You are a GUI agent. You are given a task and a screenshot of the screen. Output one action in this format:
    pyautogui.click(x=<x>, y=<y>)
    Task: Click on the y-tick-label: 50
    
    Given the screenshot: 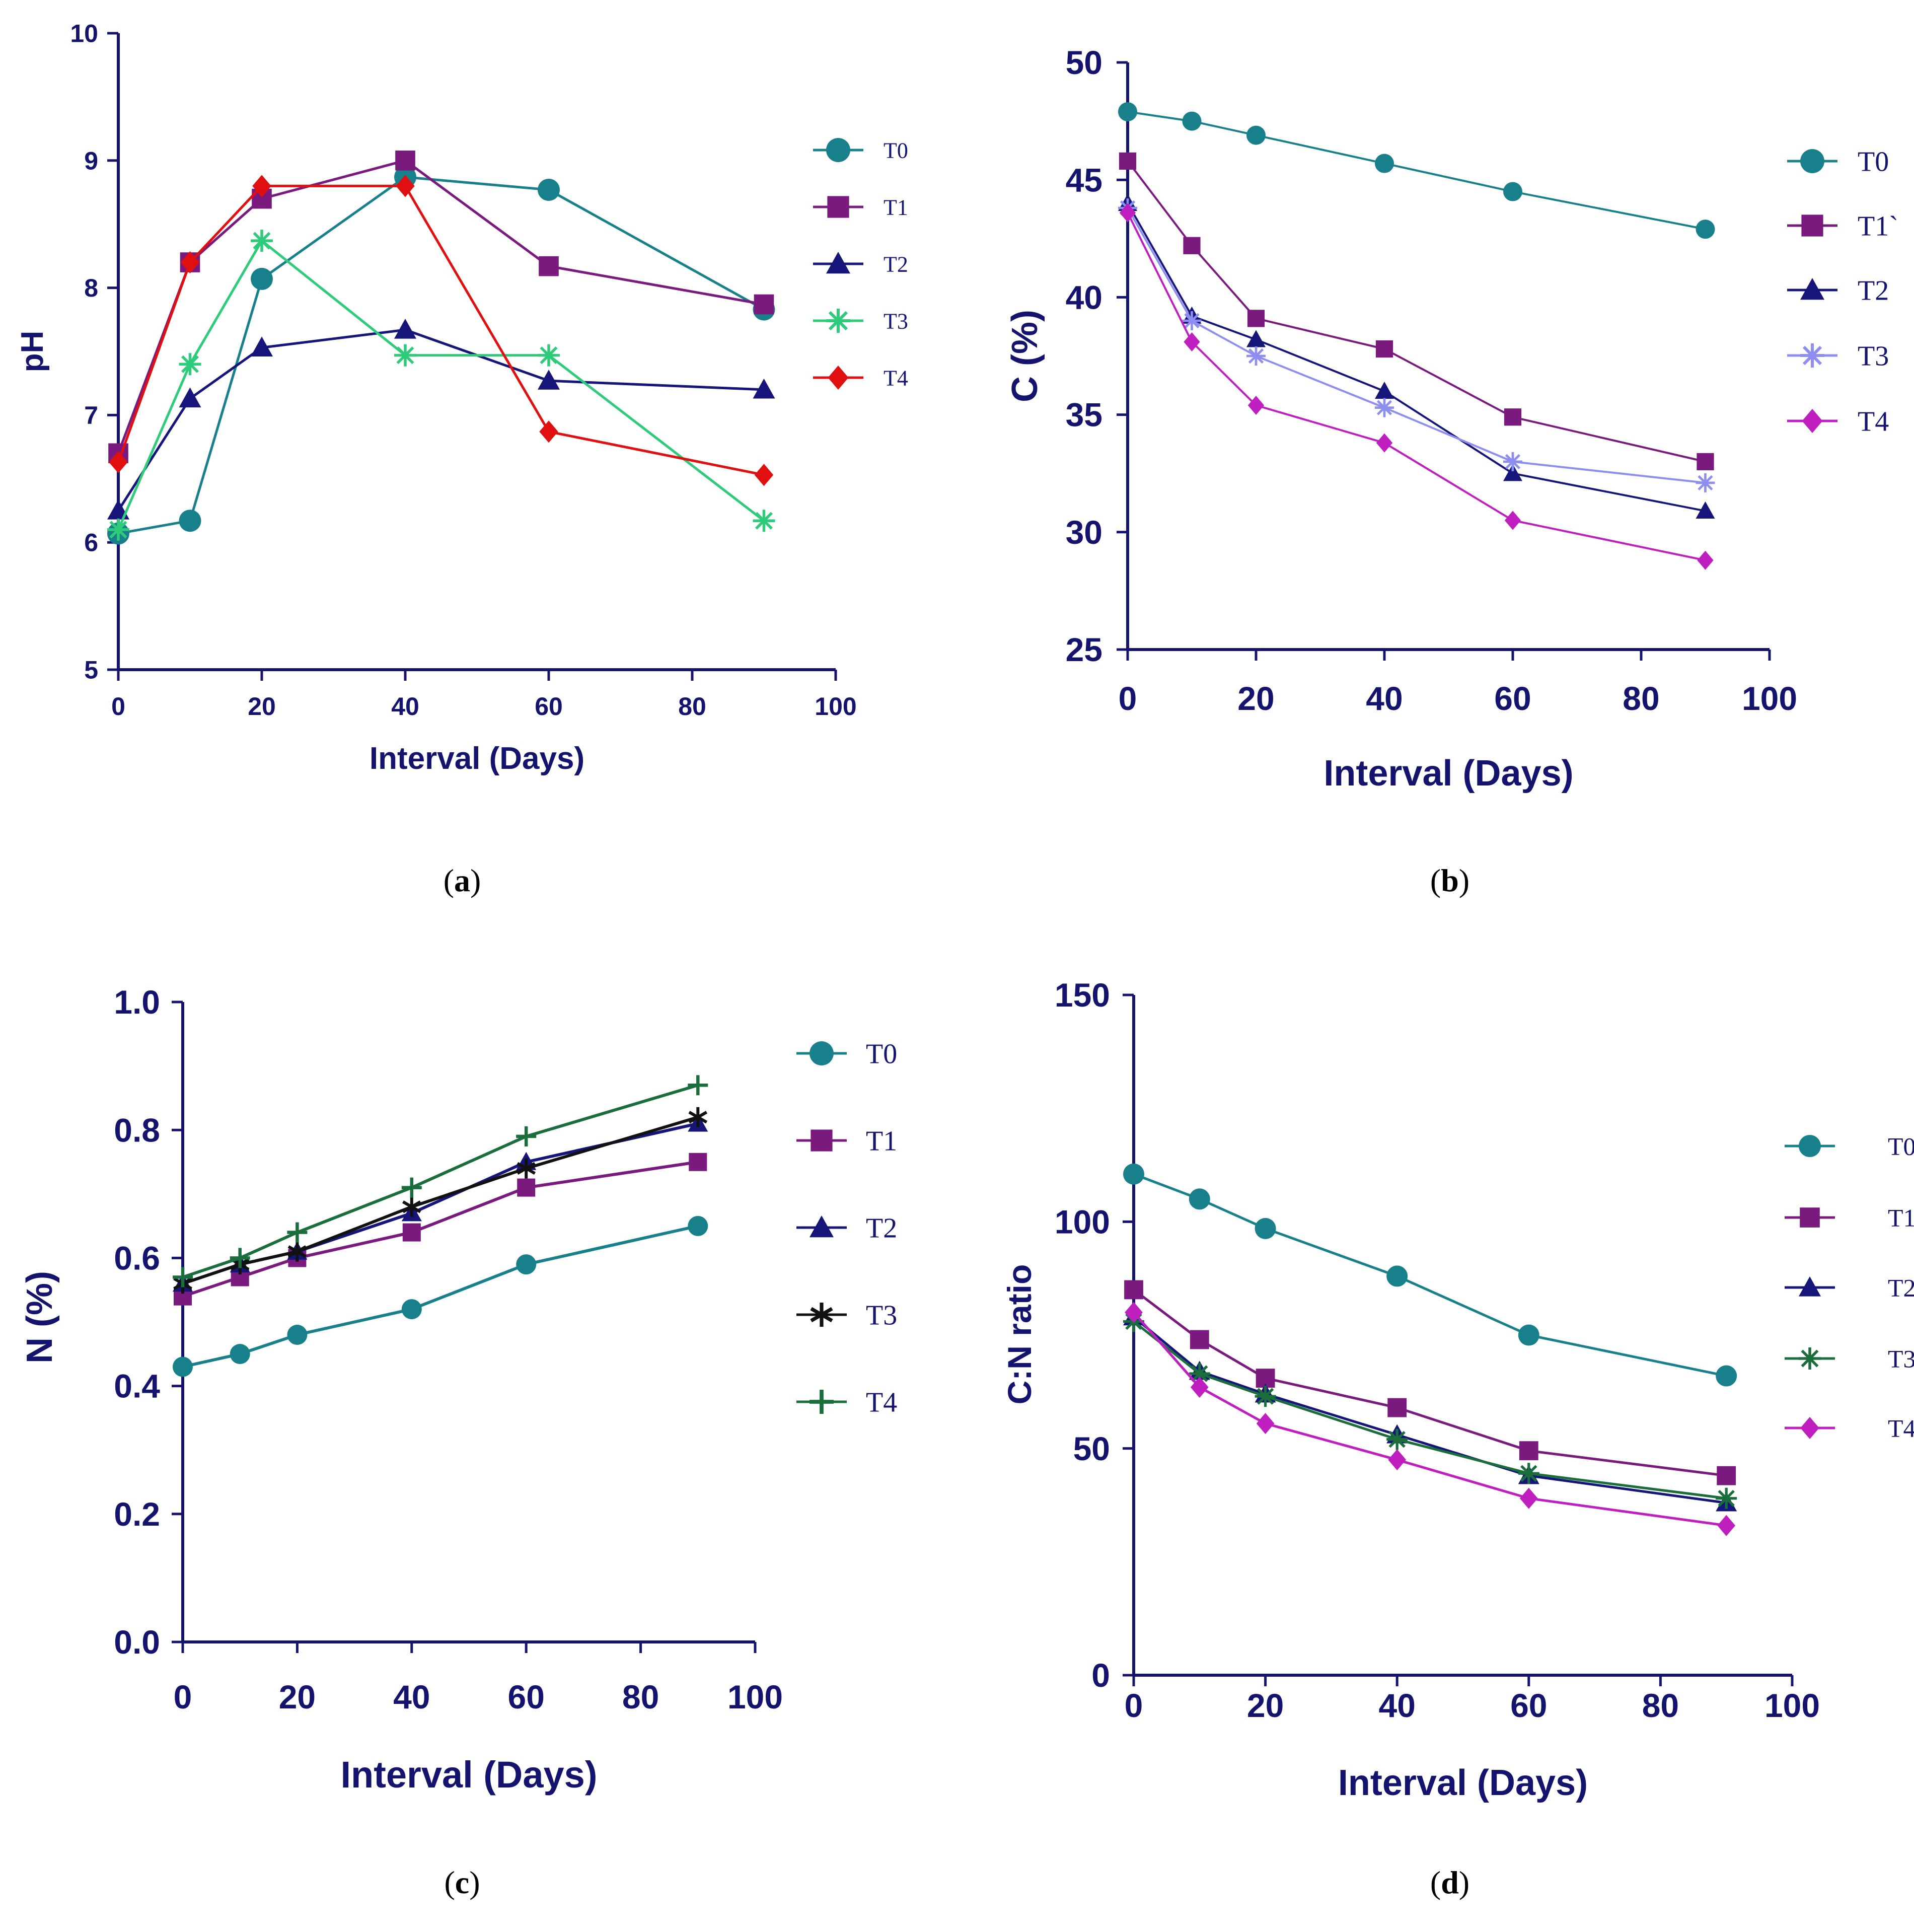 What is the action you would take?
    pyautogui.click(x=1091, y=1448)
    